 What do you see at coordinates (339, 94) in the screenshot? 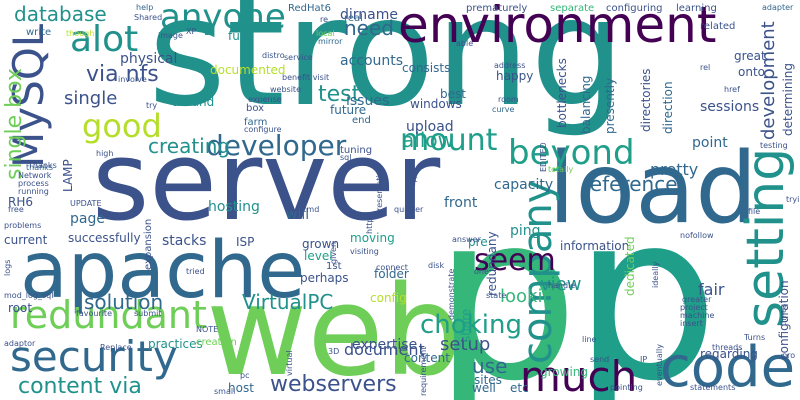
I see `word-test: test` at bounding box center [339, 94].